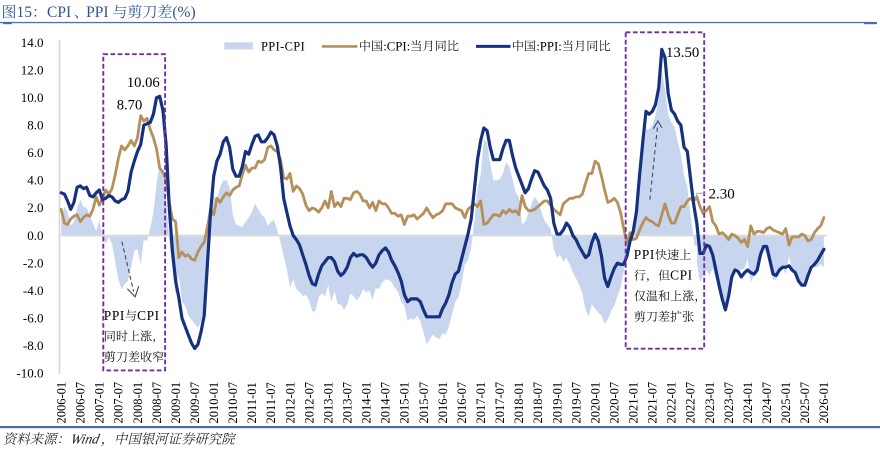 This screenshot has height=455, width=880. Describe the element at coordinates (32, 42) in the screenshot. I see `svg-text: 14.0` at that location.